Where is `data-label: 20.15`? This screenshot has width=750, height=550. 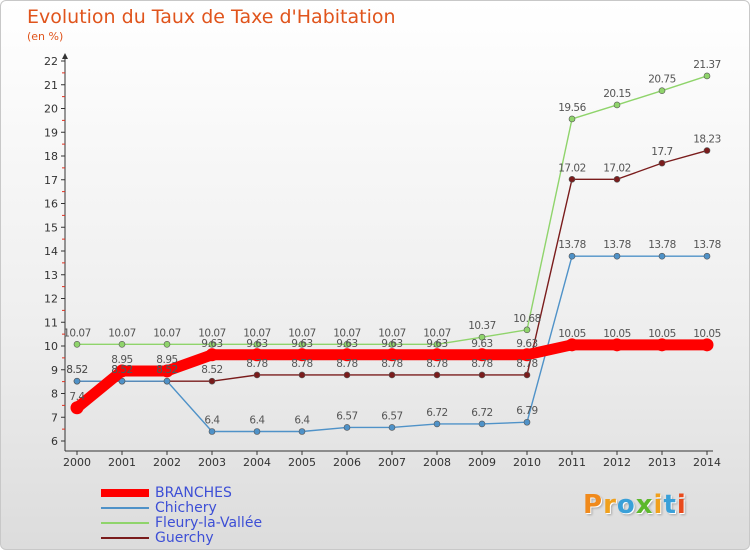 data-label: 20.15 is located at coordinates (617, 94).